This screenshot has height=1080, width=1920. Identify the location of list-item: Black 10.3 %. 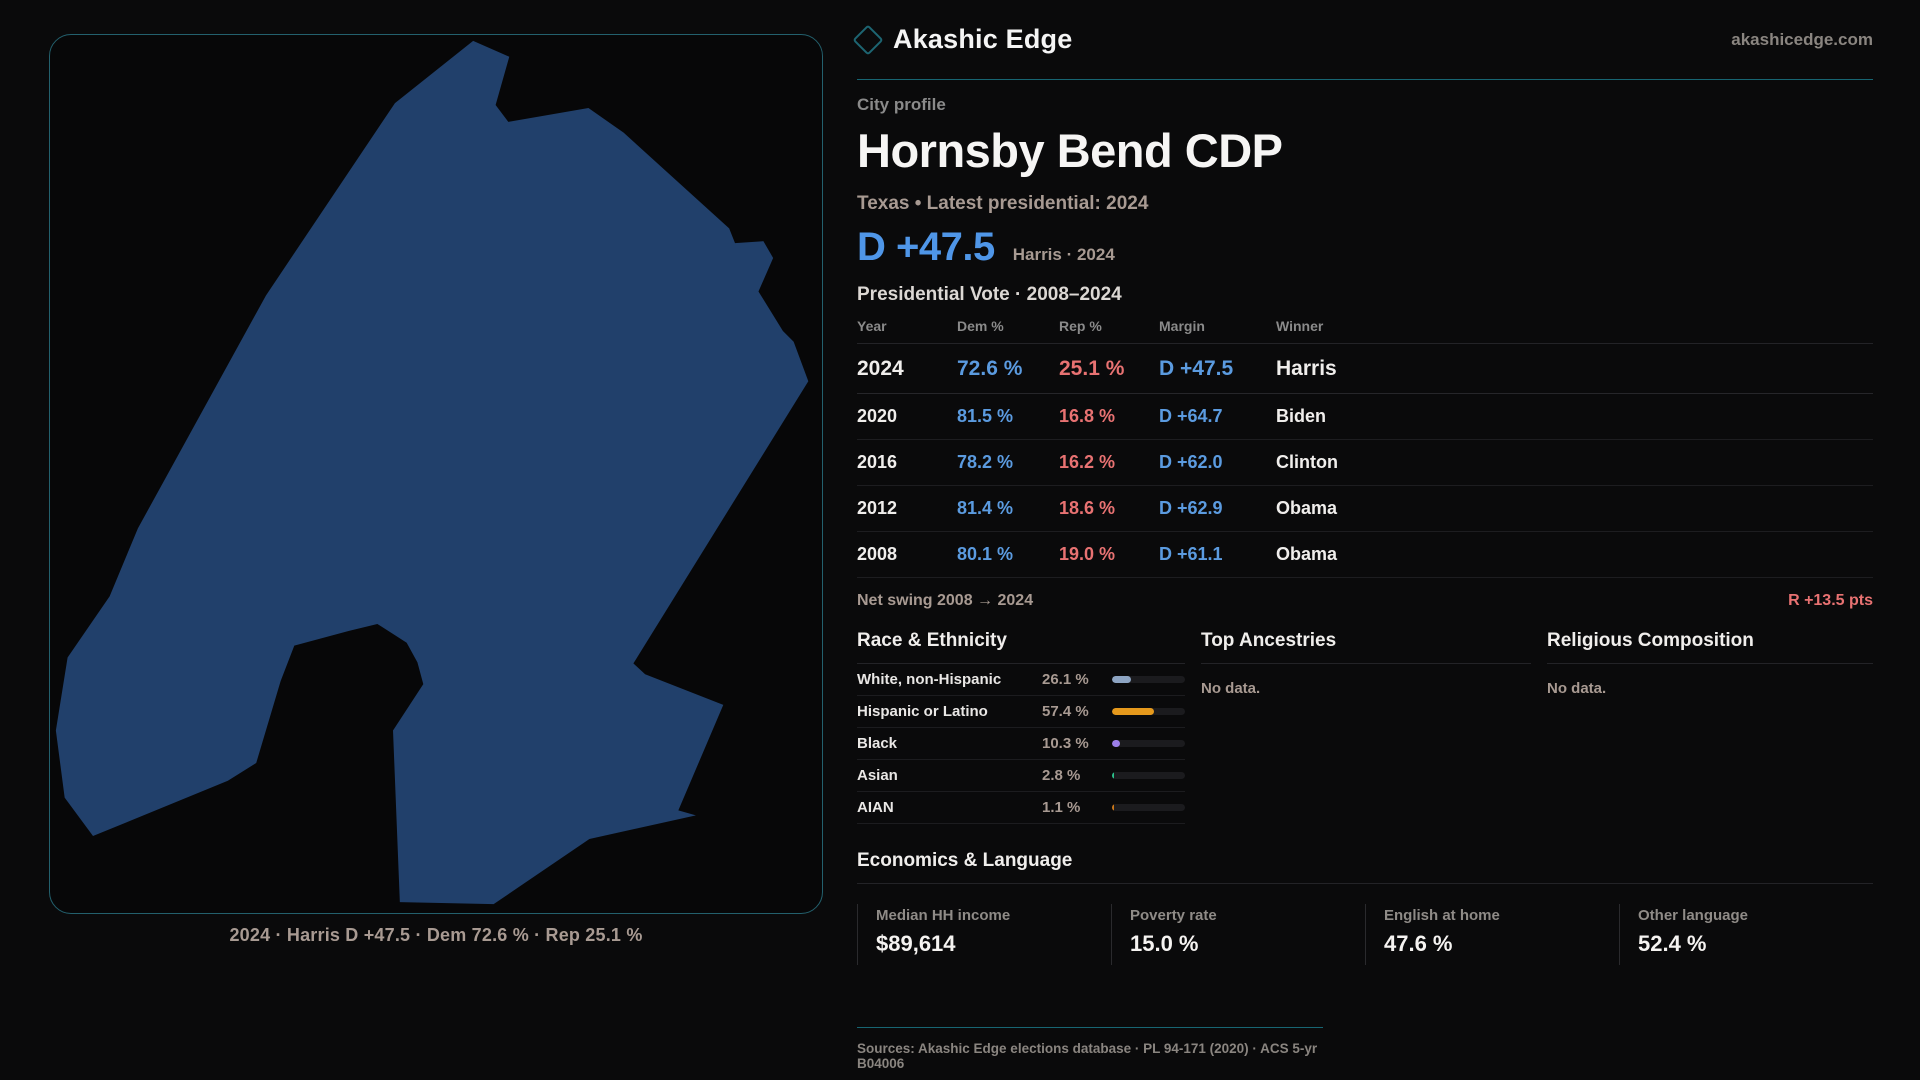
(1021, 744).